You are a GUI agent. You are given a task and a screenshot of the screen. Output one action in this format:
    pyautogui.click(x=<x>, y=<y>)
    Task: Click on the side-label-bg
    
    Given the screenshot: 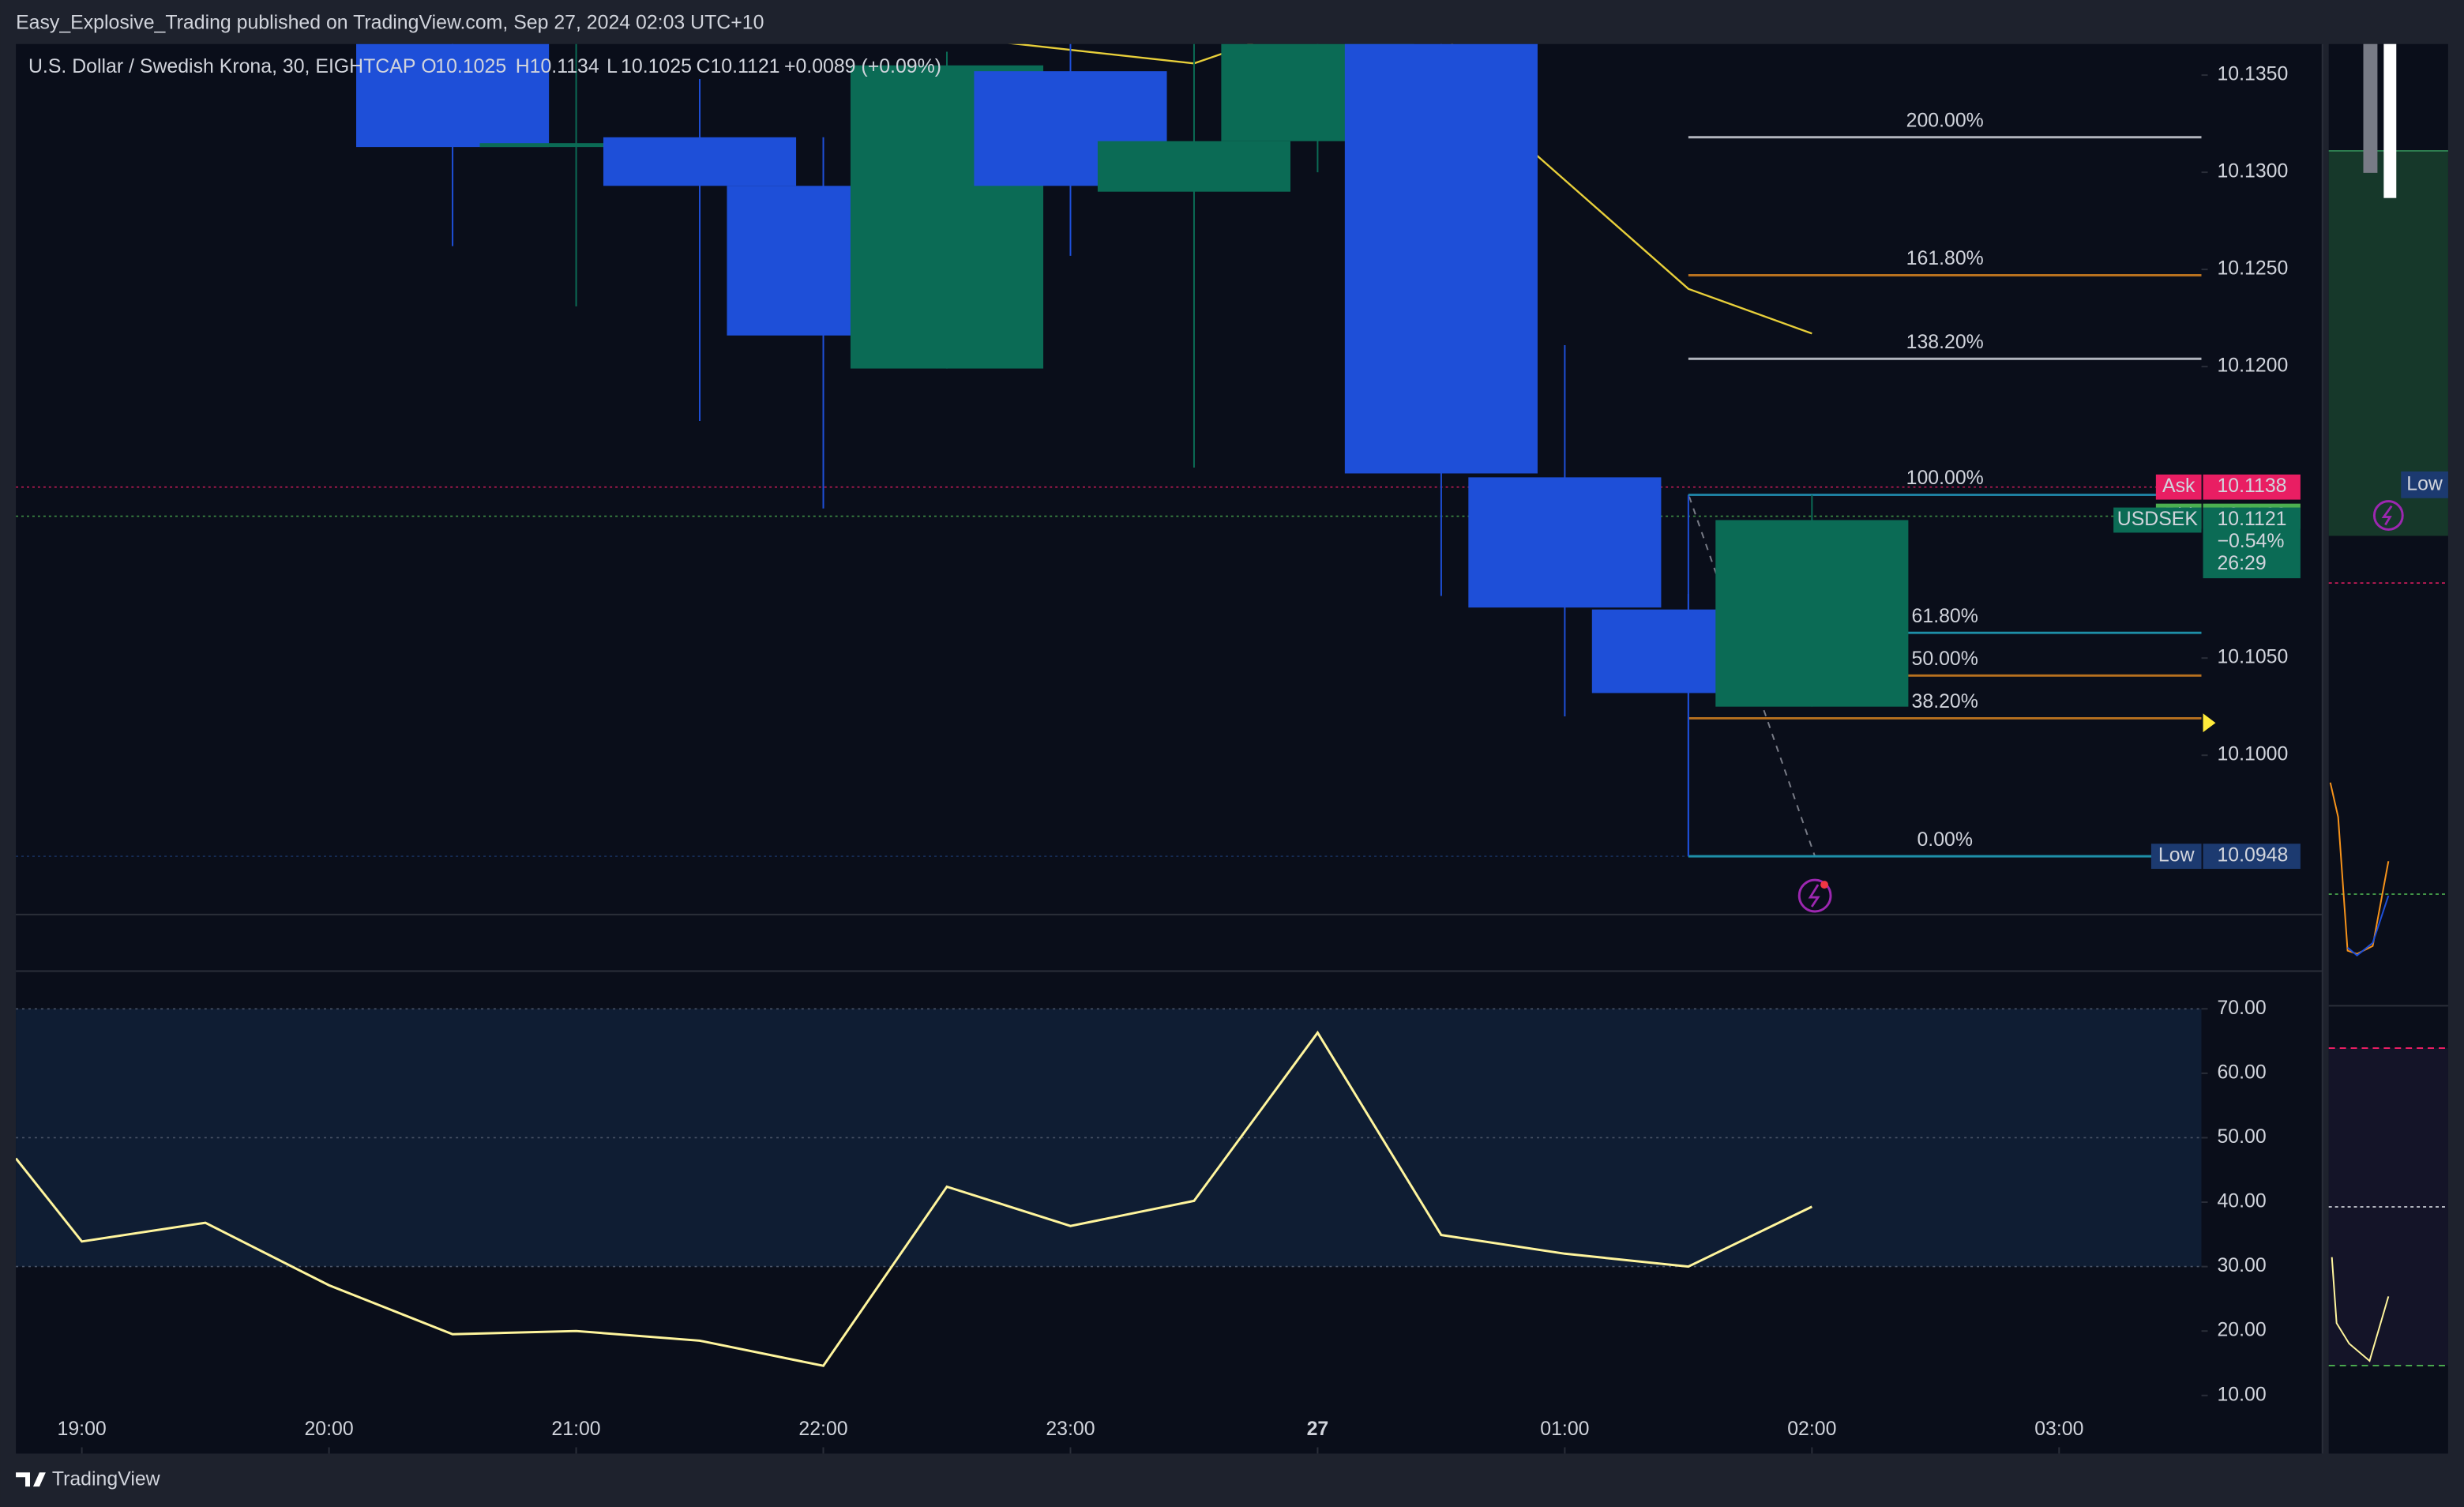 What is the action you would take?
    pyautogui.click(x=2424, y=484)
    